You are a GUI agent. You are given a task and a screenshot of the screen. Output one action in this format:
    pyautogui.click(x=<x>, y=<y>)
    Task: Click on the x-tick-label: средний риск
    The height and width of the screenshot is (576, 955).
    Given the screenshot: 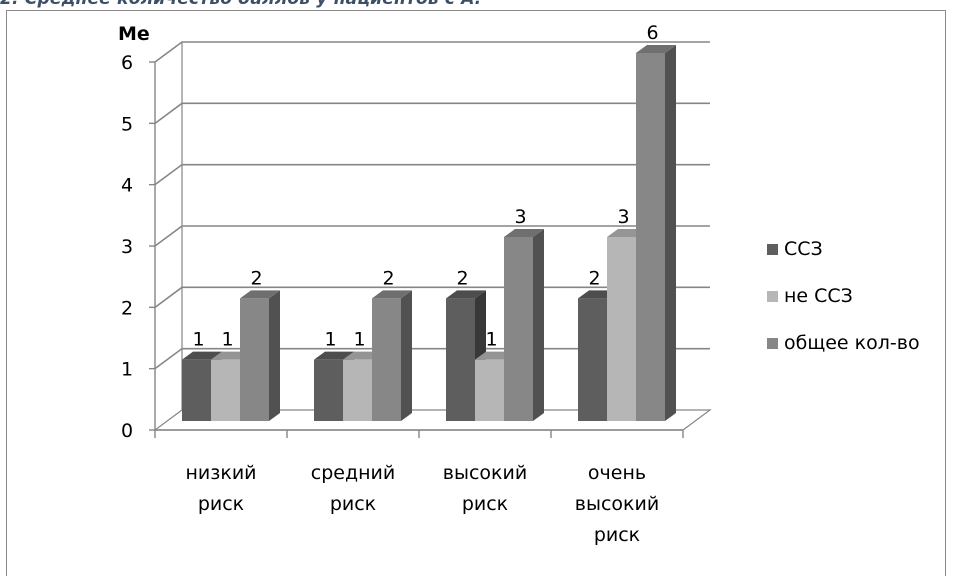 What is the action you would take?
    pyautogui.click(x=353, y=488)
    